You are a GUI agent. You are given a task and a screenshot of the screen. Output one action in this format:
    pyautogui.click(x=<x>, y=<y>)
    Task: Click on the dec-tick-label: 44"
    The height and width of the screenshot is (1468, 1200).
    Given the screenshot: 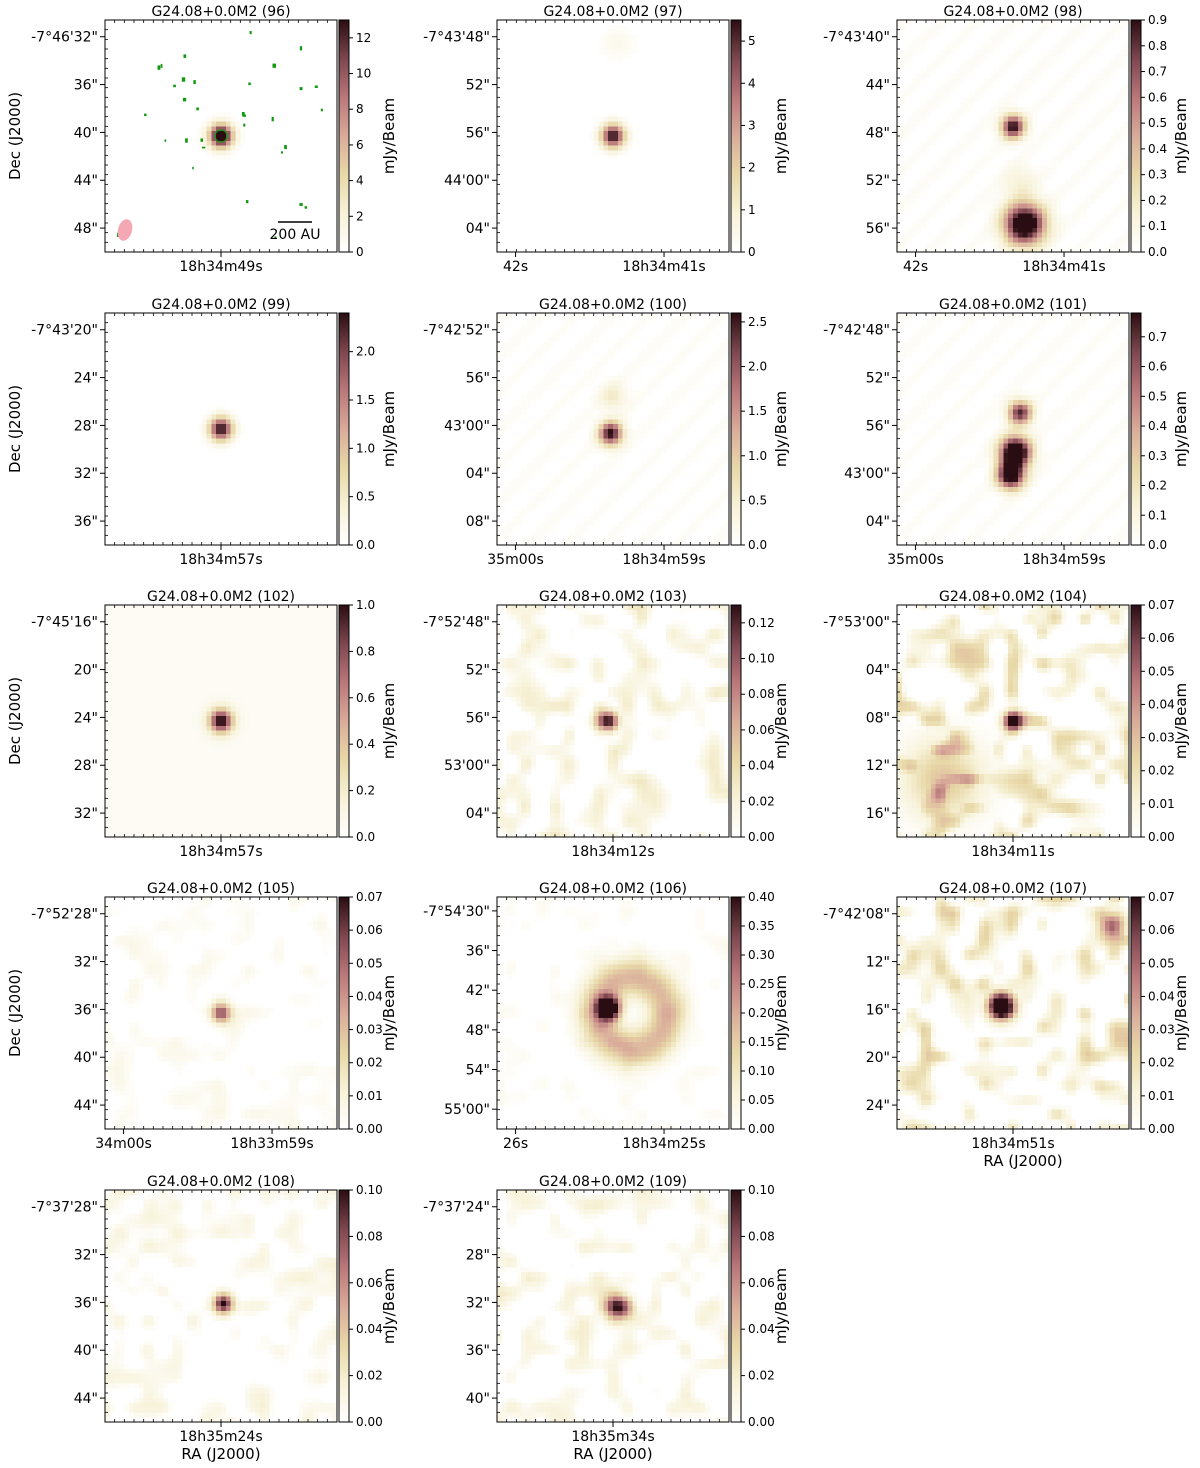 What is the action you would take?
    pyautogui.click(x=878, y=86)
    